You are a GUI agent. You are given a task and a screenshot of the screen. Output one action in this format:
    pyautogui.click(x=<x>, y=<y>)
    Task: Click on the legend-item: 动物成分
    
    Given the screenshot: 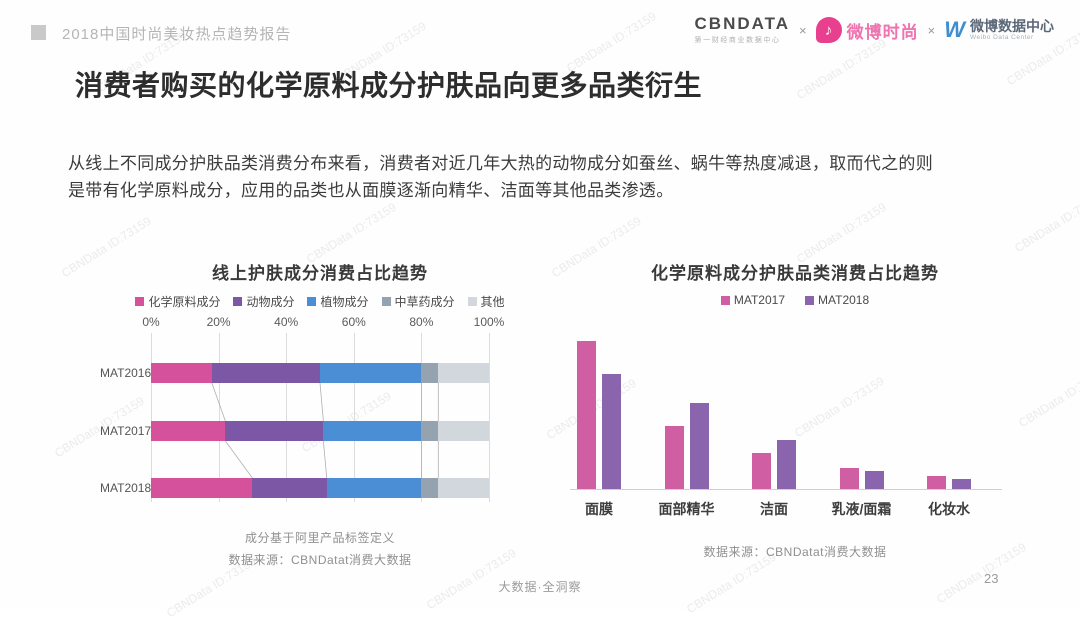 What is the action you would take?
    pyautogui.click(x=263, y=301)
    